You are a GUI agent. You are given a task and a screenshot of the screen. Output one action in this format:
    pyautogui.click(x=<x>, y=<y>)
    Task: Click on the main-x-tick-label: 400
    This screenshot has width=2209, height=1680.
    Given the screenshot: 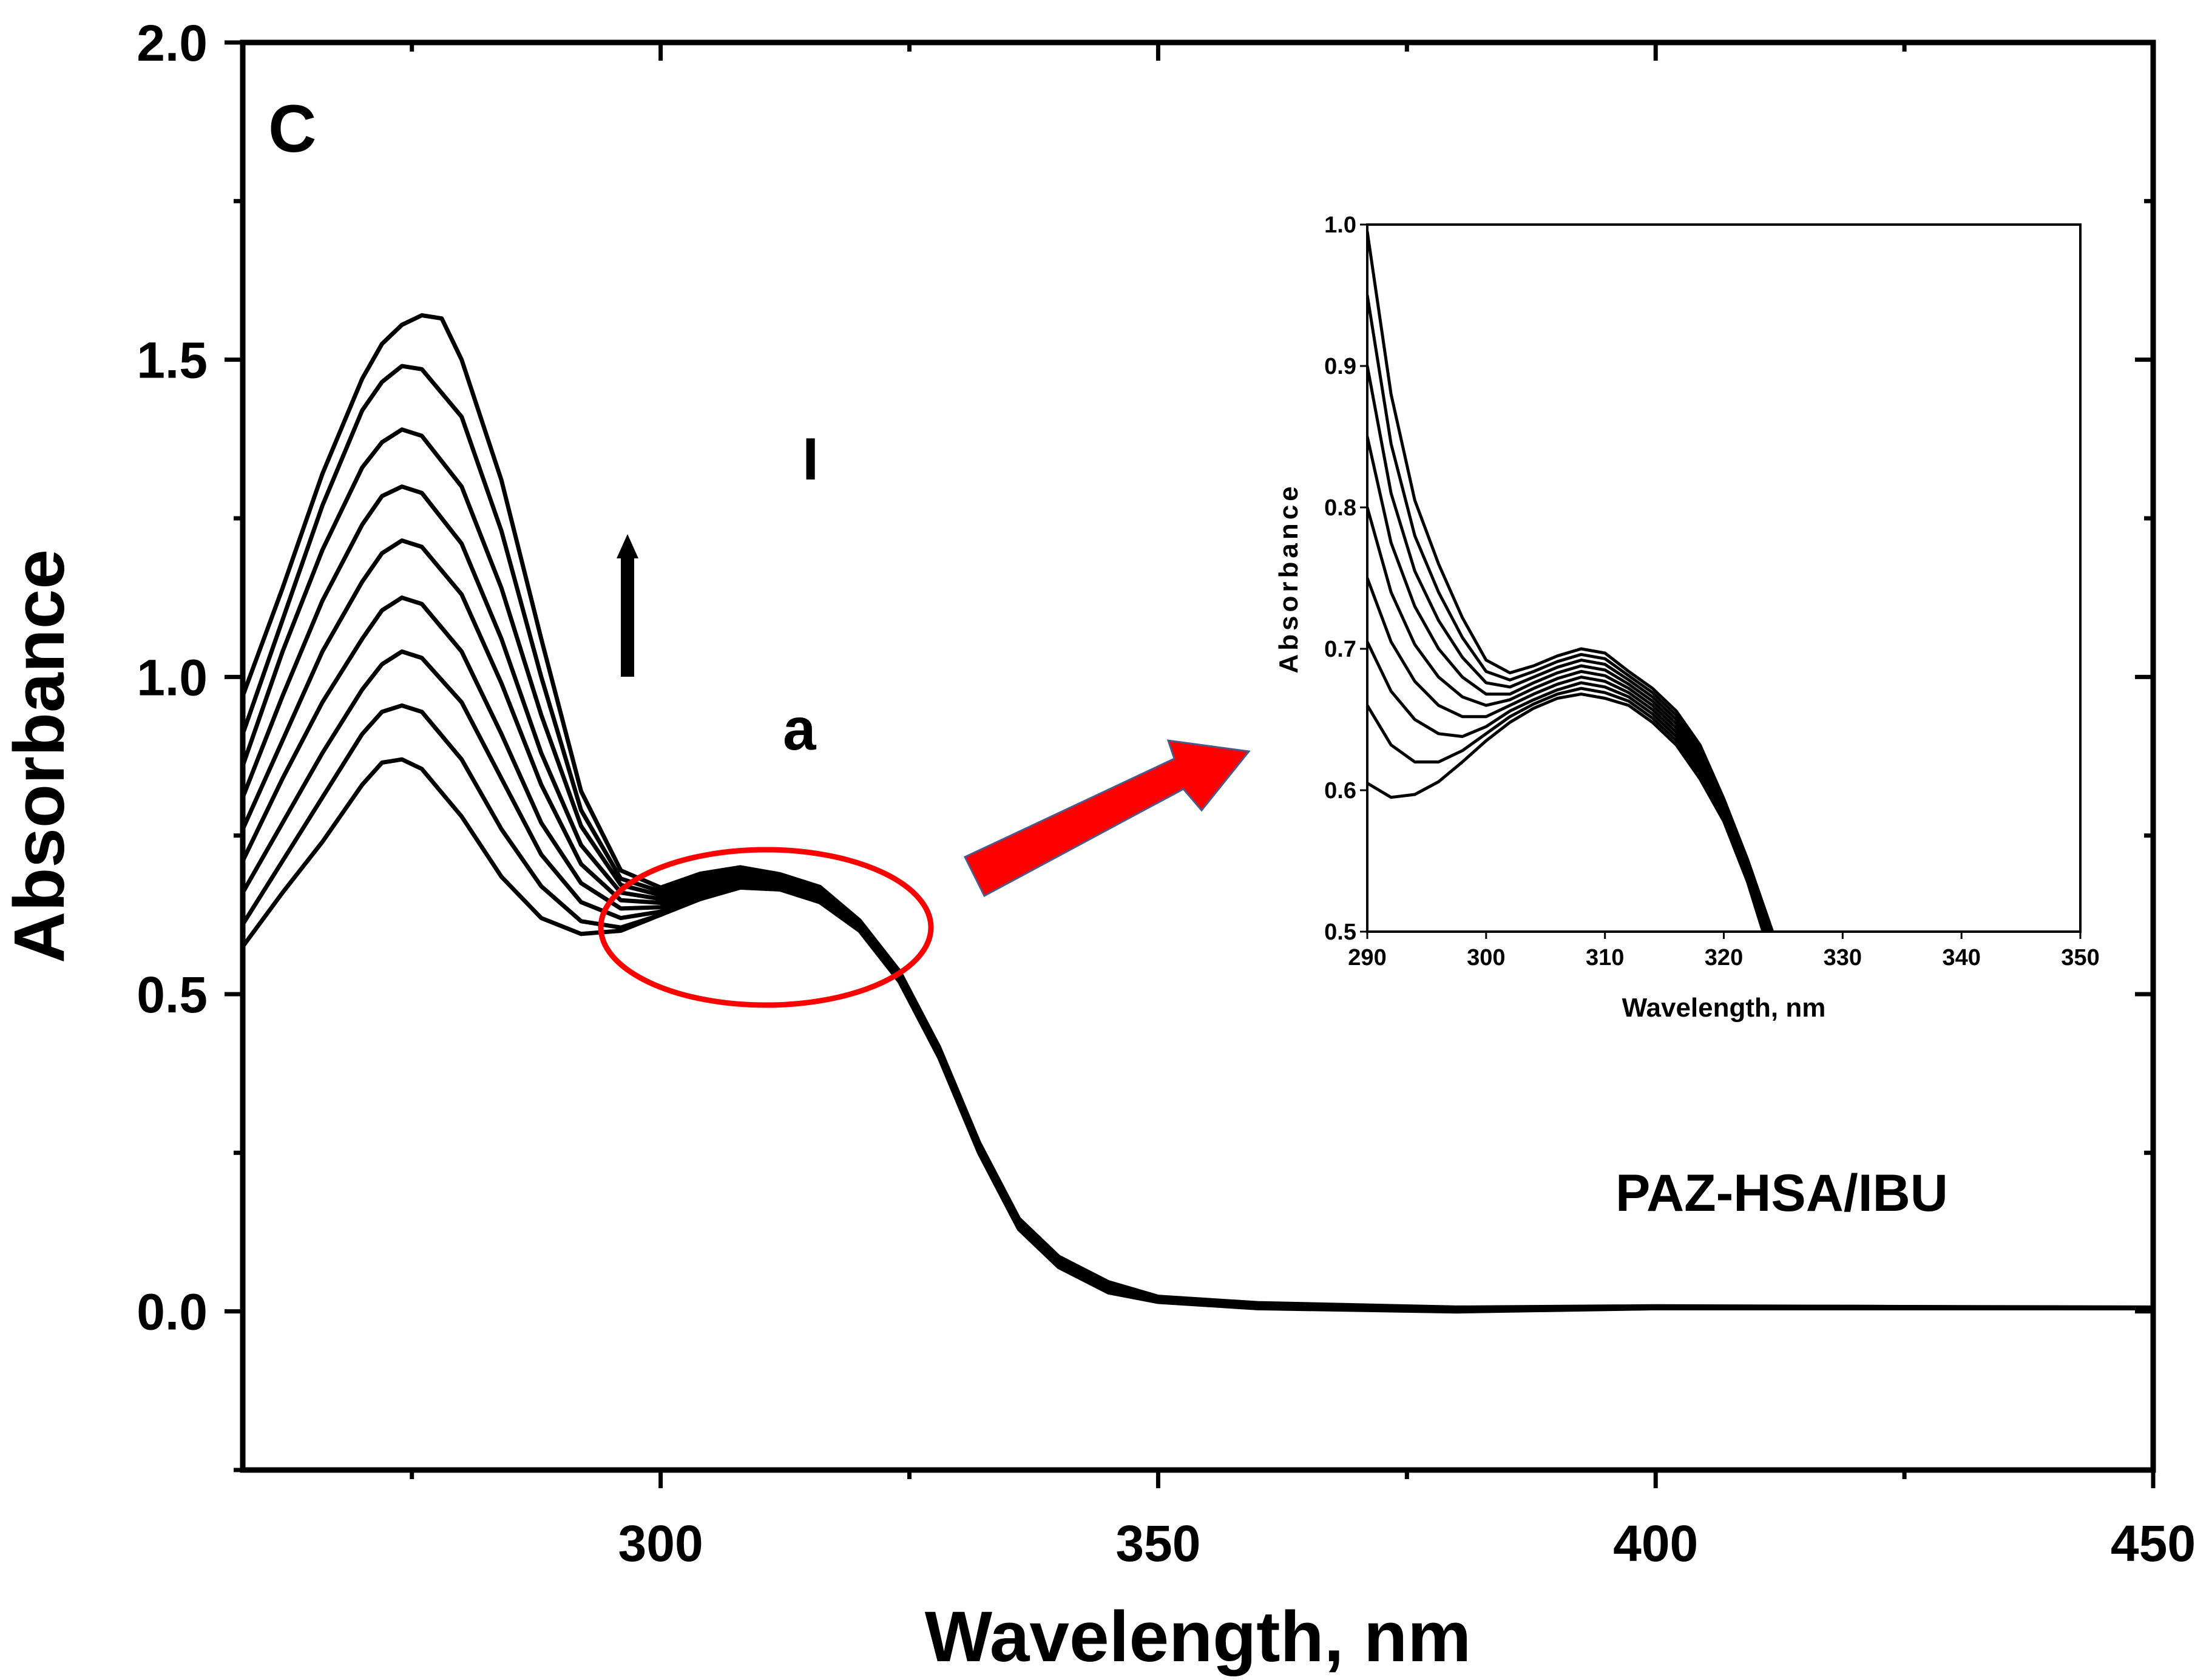 What is the action you would take?
    pyautogui.click(x=1655, y=1543)
    